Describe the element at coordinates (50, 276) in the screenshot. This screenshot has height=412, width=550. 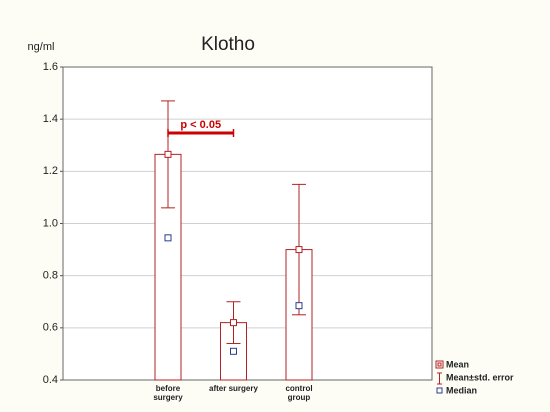
I see `y-tick-label: 0.8` at that location.